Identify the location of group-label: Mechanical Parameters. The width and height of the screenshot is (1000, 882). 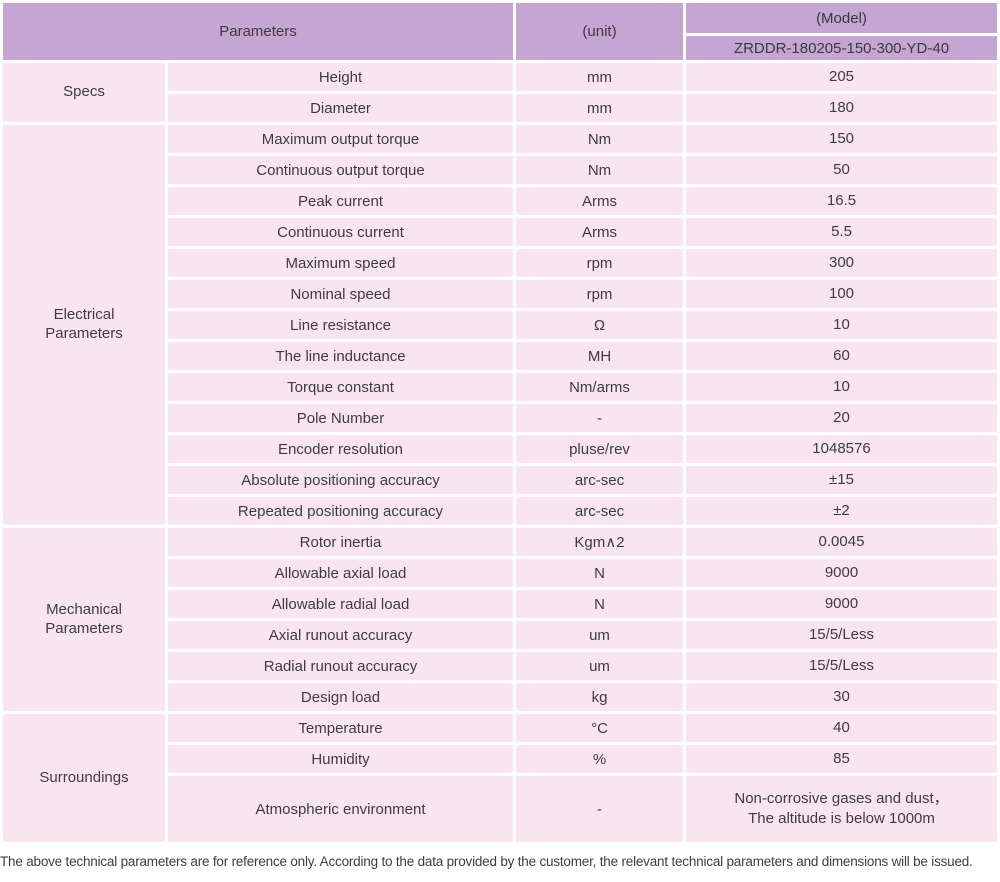
(84, 618).